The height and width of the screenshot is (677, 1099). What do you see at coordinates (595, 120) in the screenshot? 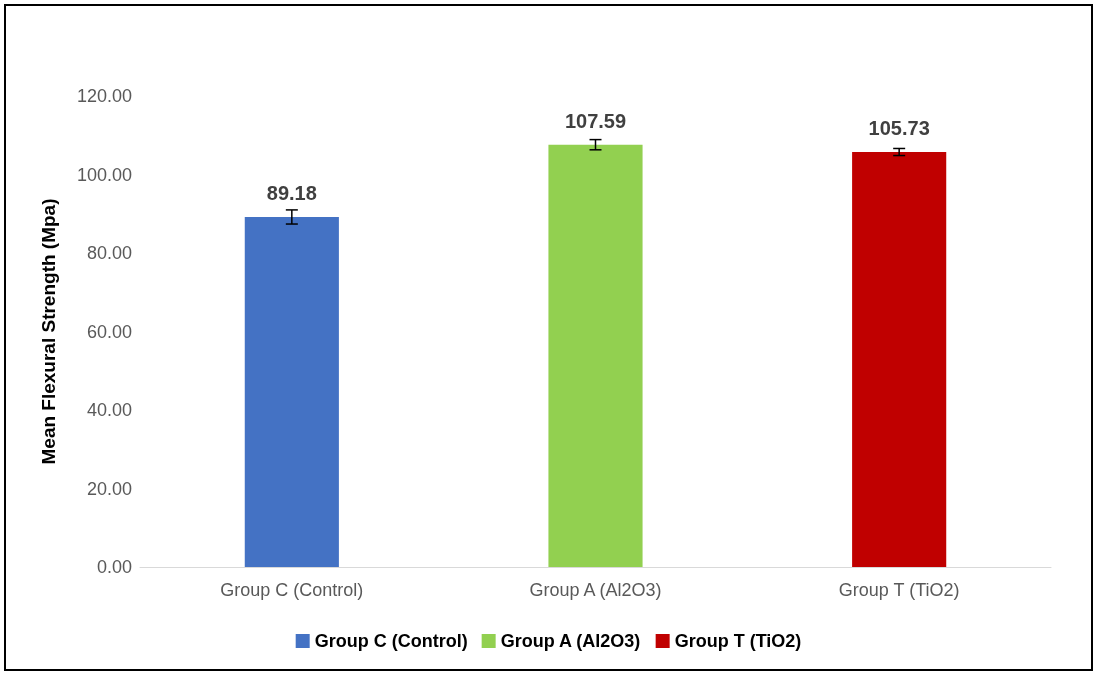
I see `data-label: 107.59` at bounding box center [595, 120].